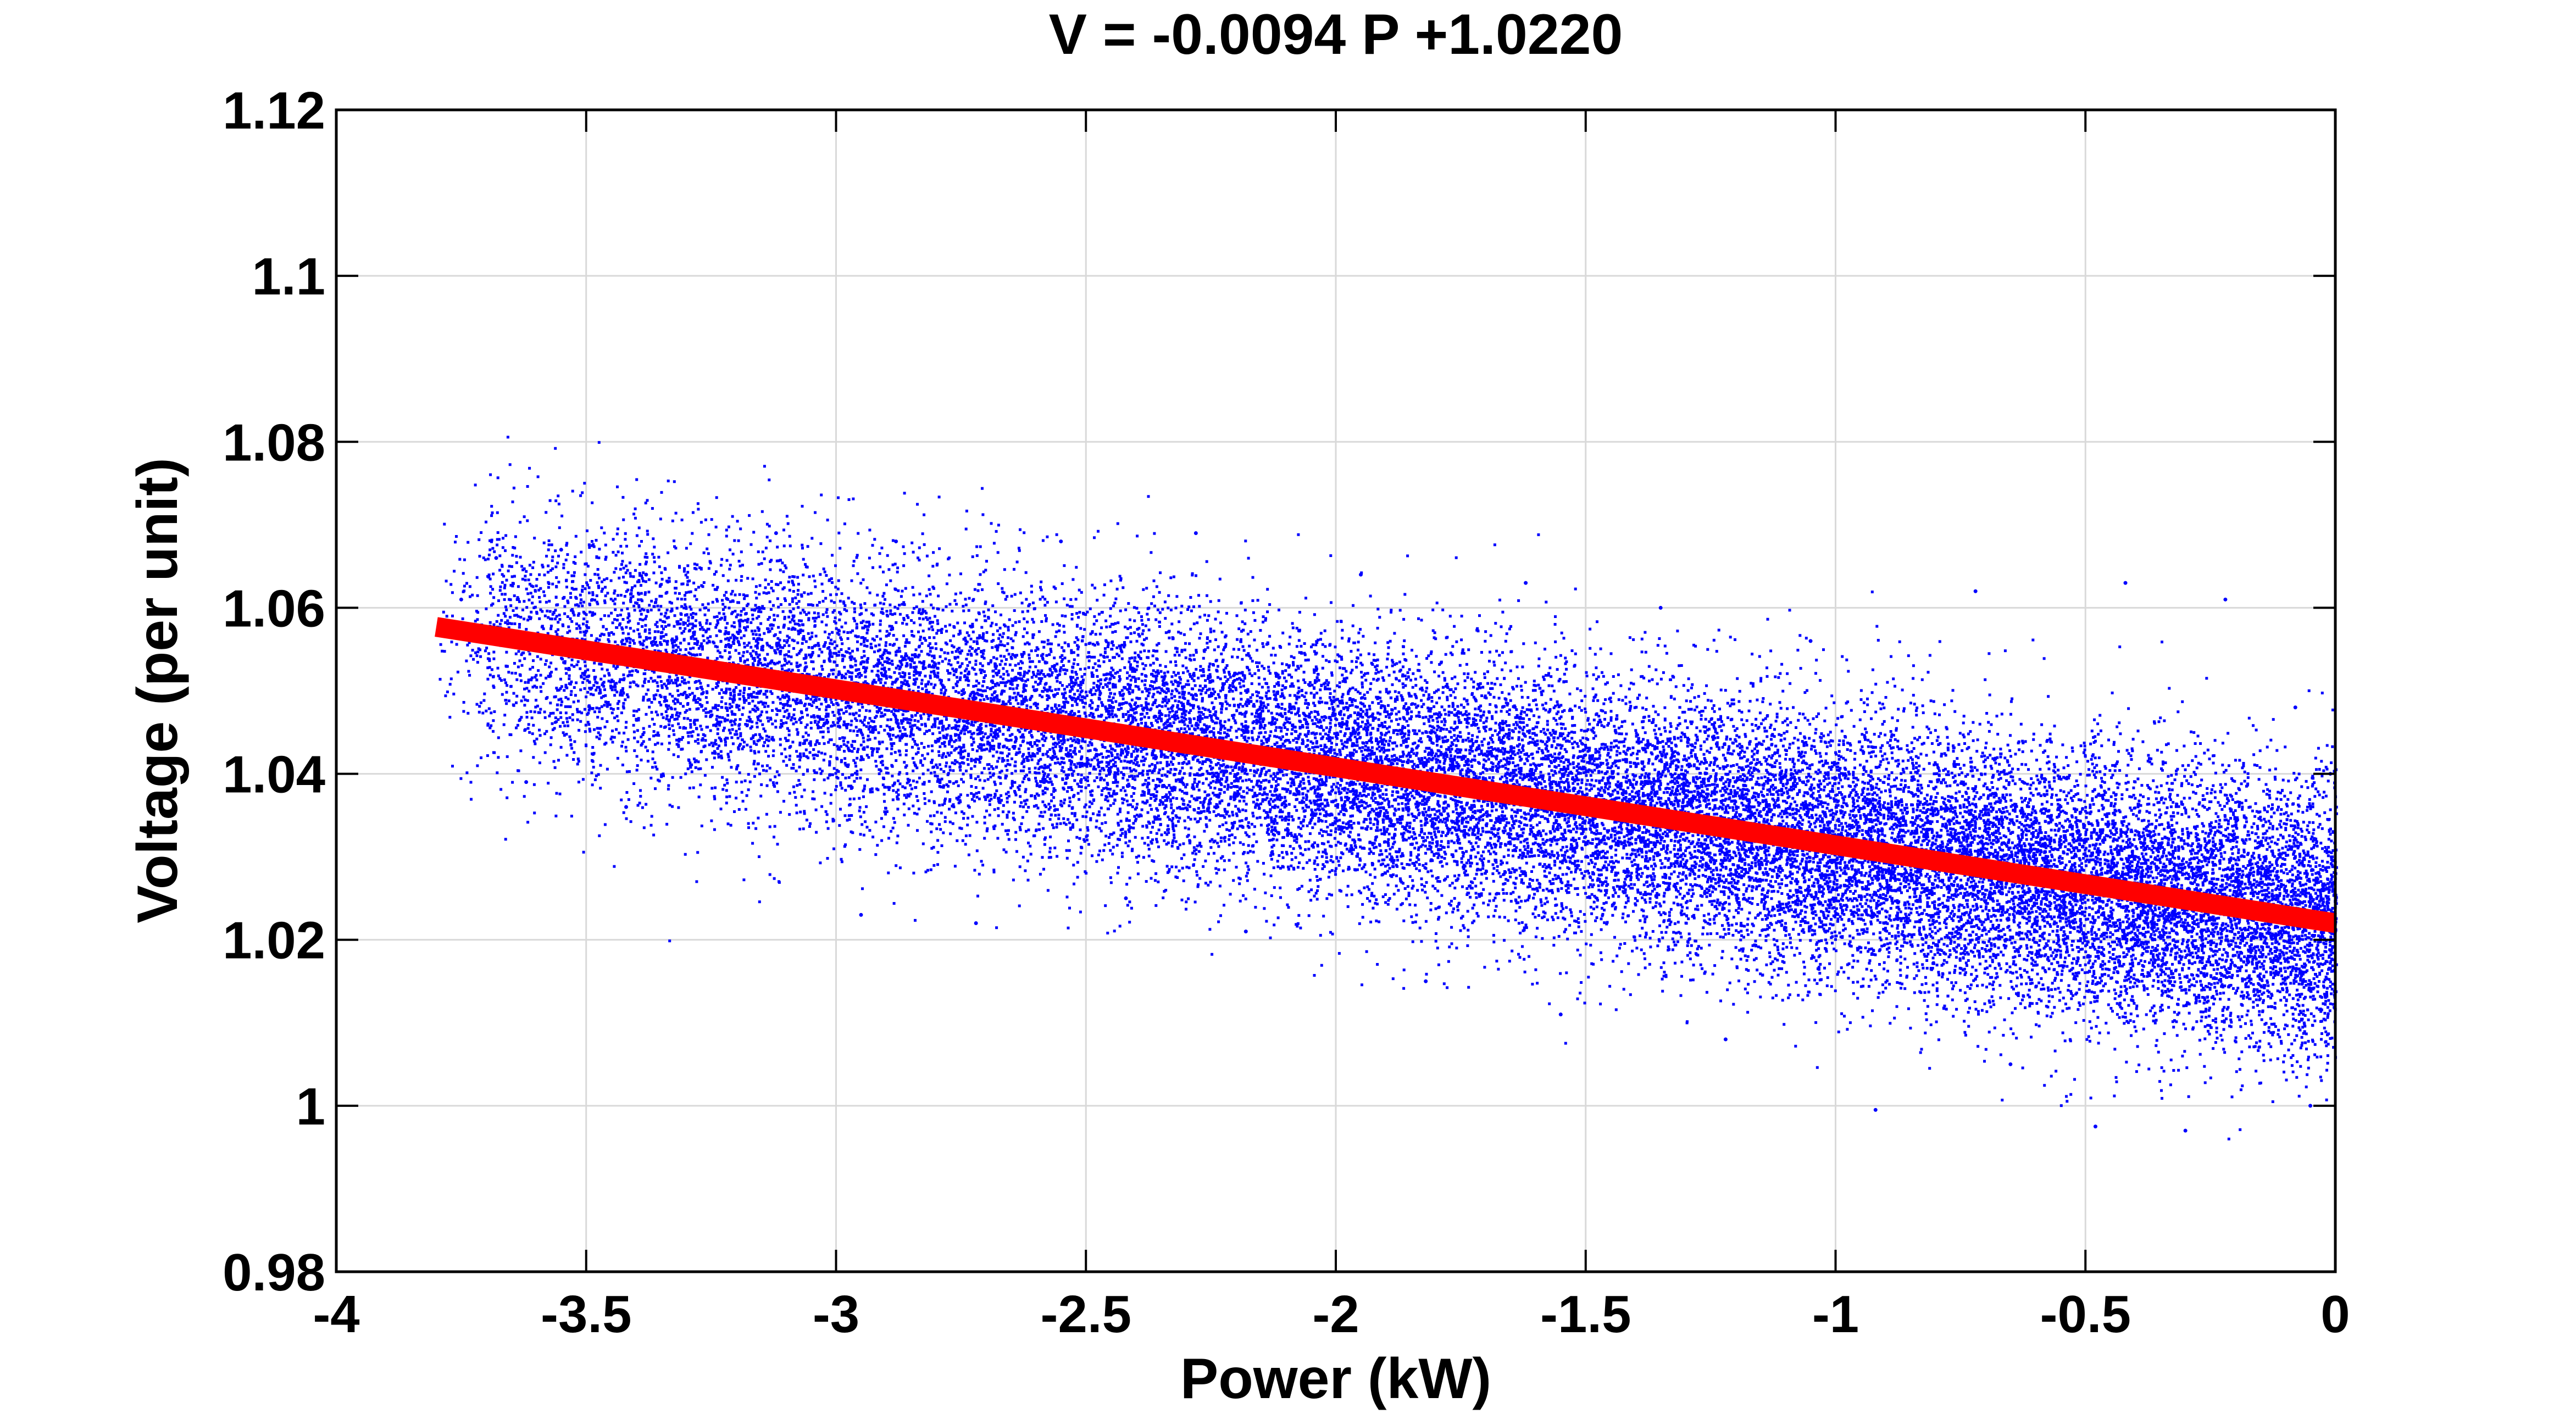 Image resolution: width=2576 pixels, height=1425 pixels. What do you see at coordinates (1086, 1314) in the screenshot?
I see `x-tick-label: -2.5` at bounding box center [1086, 1314].